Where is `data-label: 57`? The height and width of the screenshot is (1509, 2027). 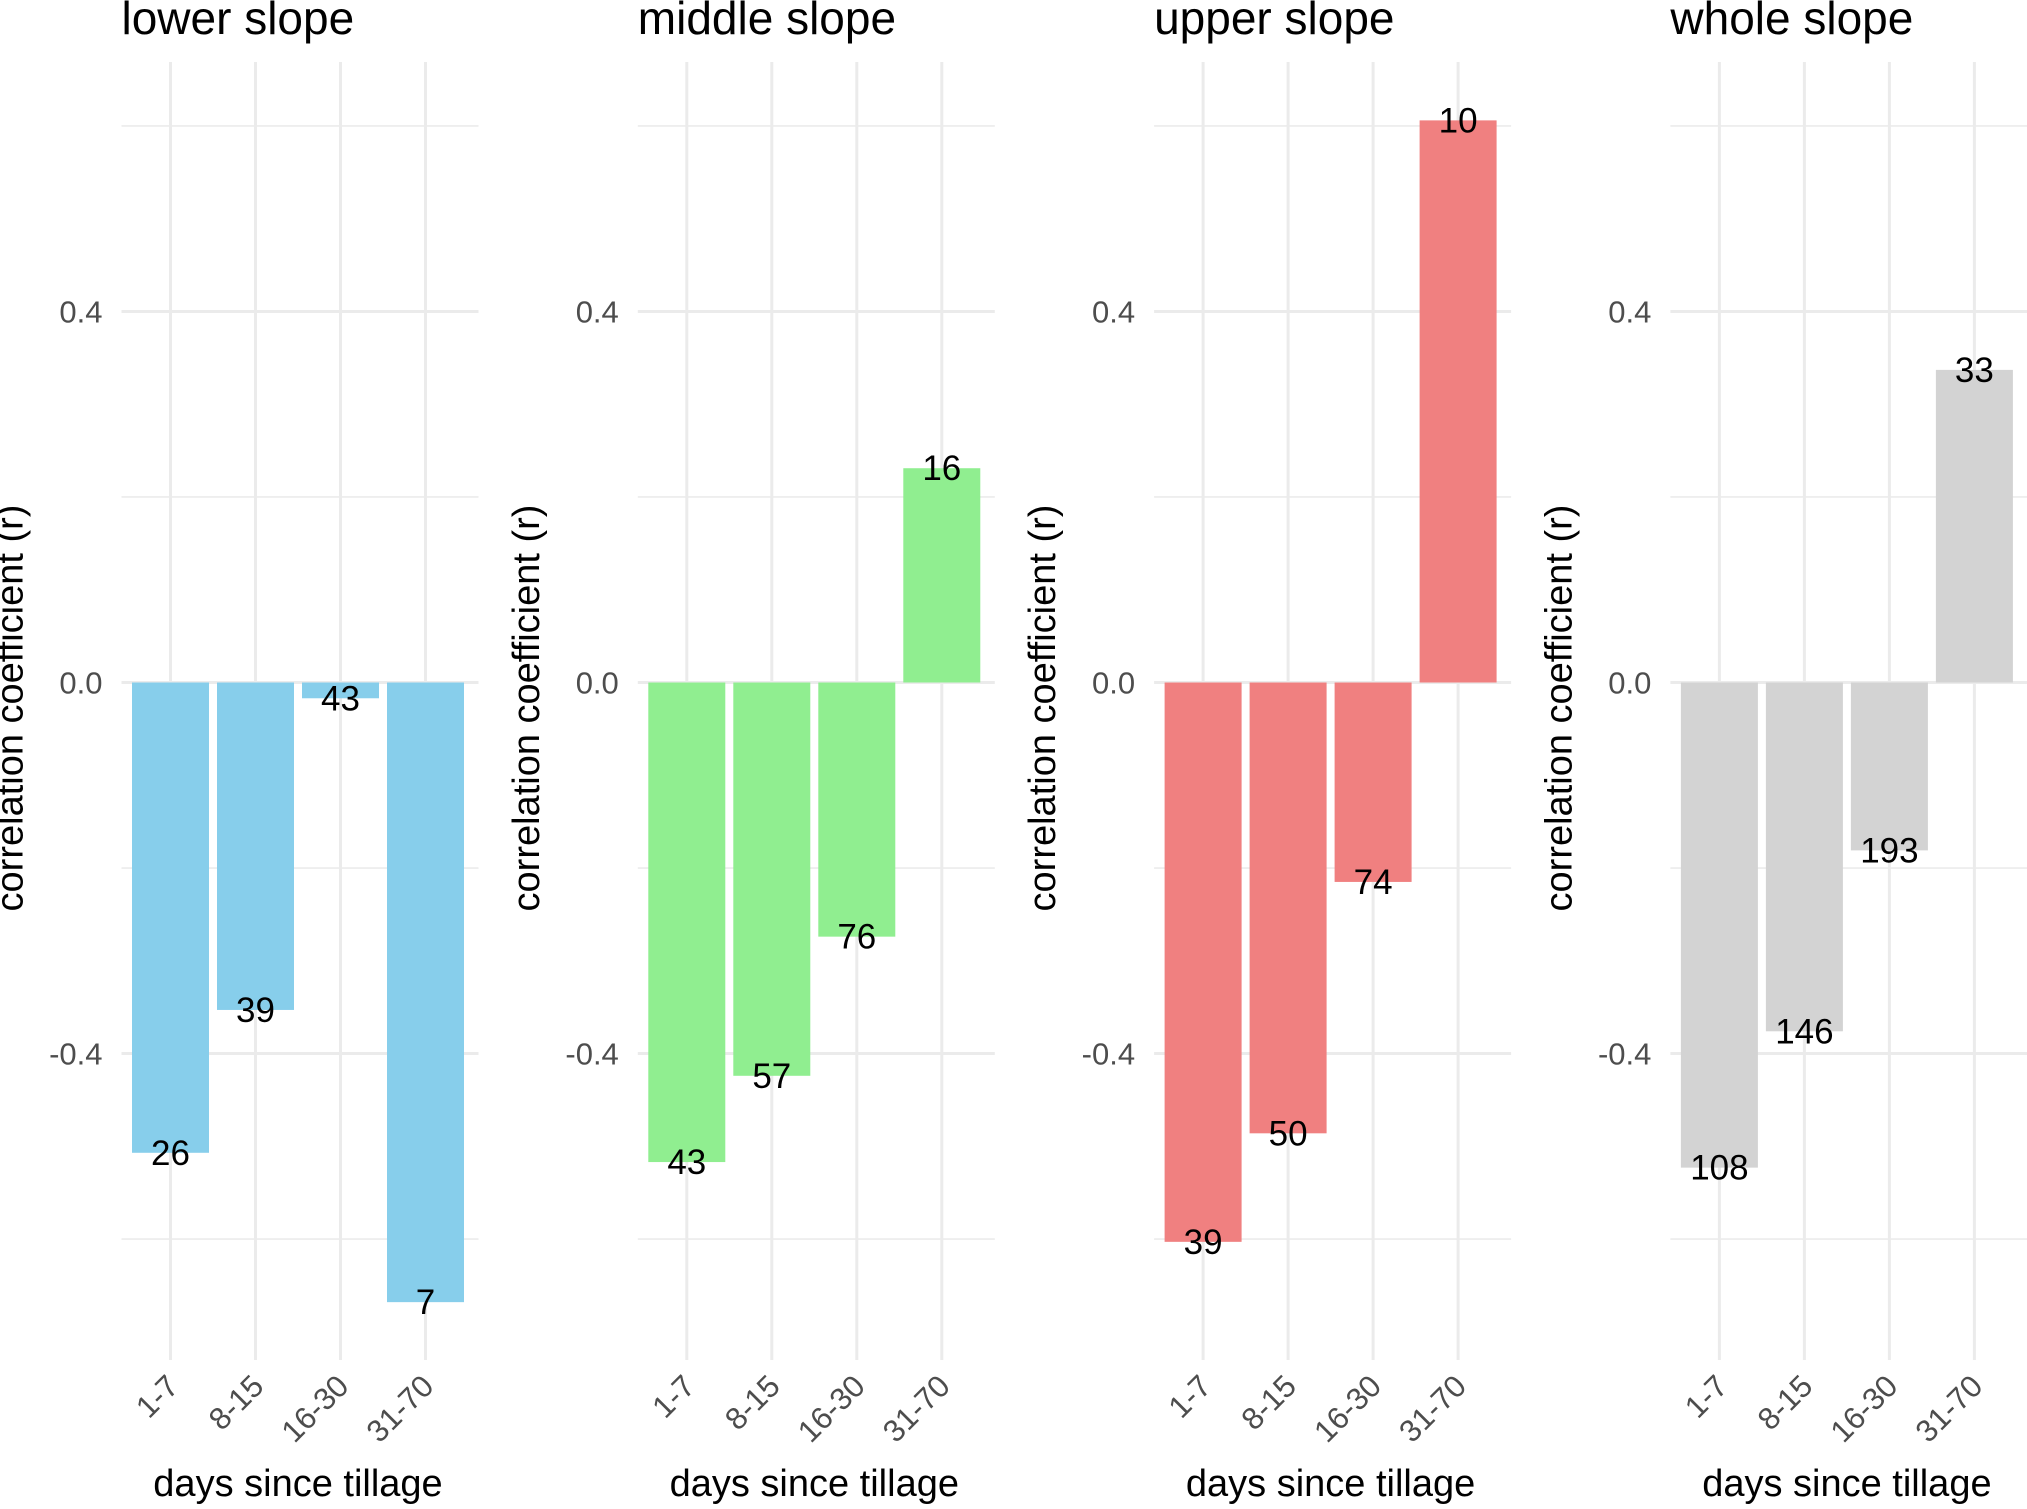 data-label: 57 is located at coordinates (771, 1076).